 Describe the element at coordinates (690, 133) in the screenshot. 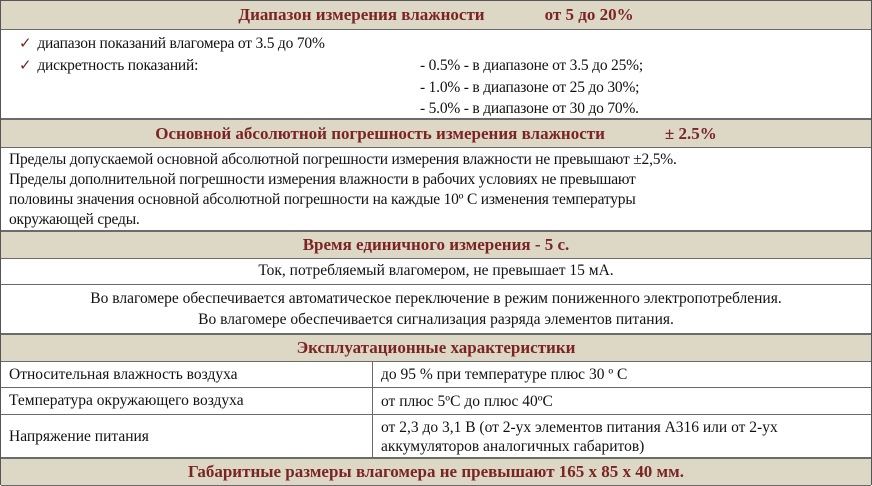

I see `error-value: ± 2.5%` at that location.